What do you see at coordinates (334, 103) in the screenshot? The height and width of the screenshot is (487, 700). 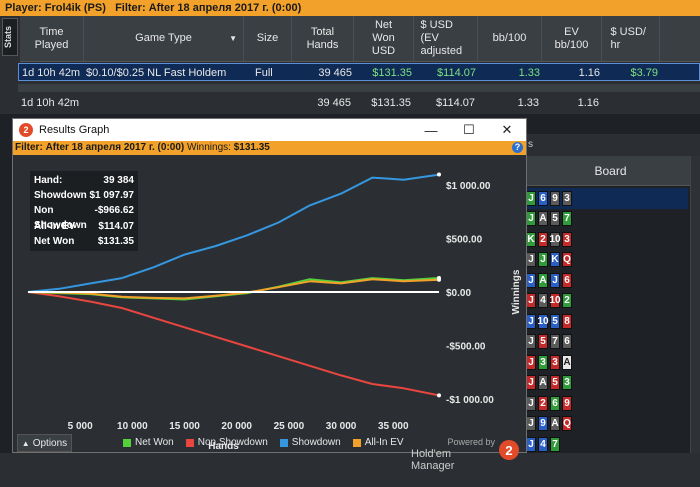 I see `cell-hands: 39 465` at bounding box center [334, 103].